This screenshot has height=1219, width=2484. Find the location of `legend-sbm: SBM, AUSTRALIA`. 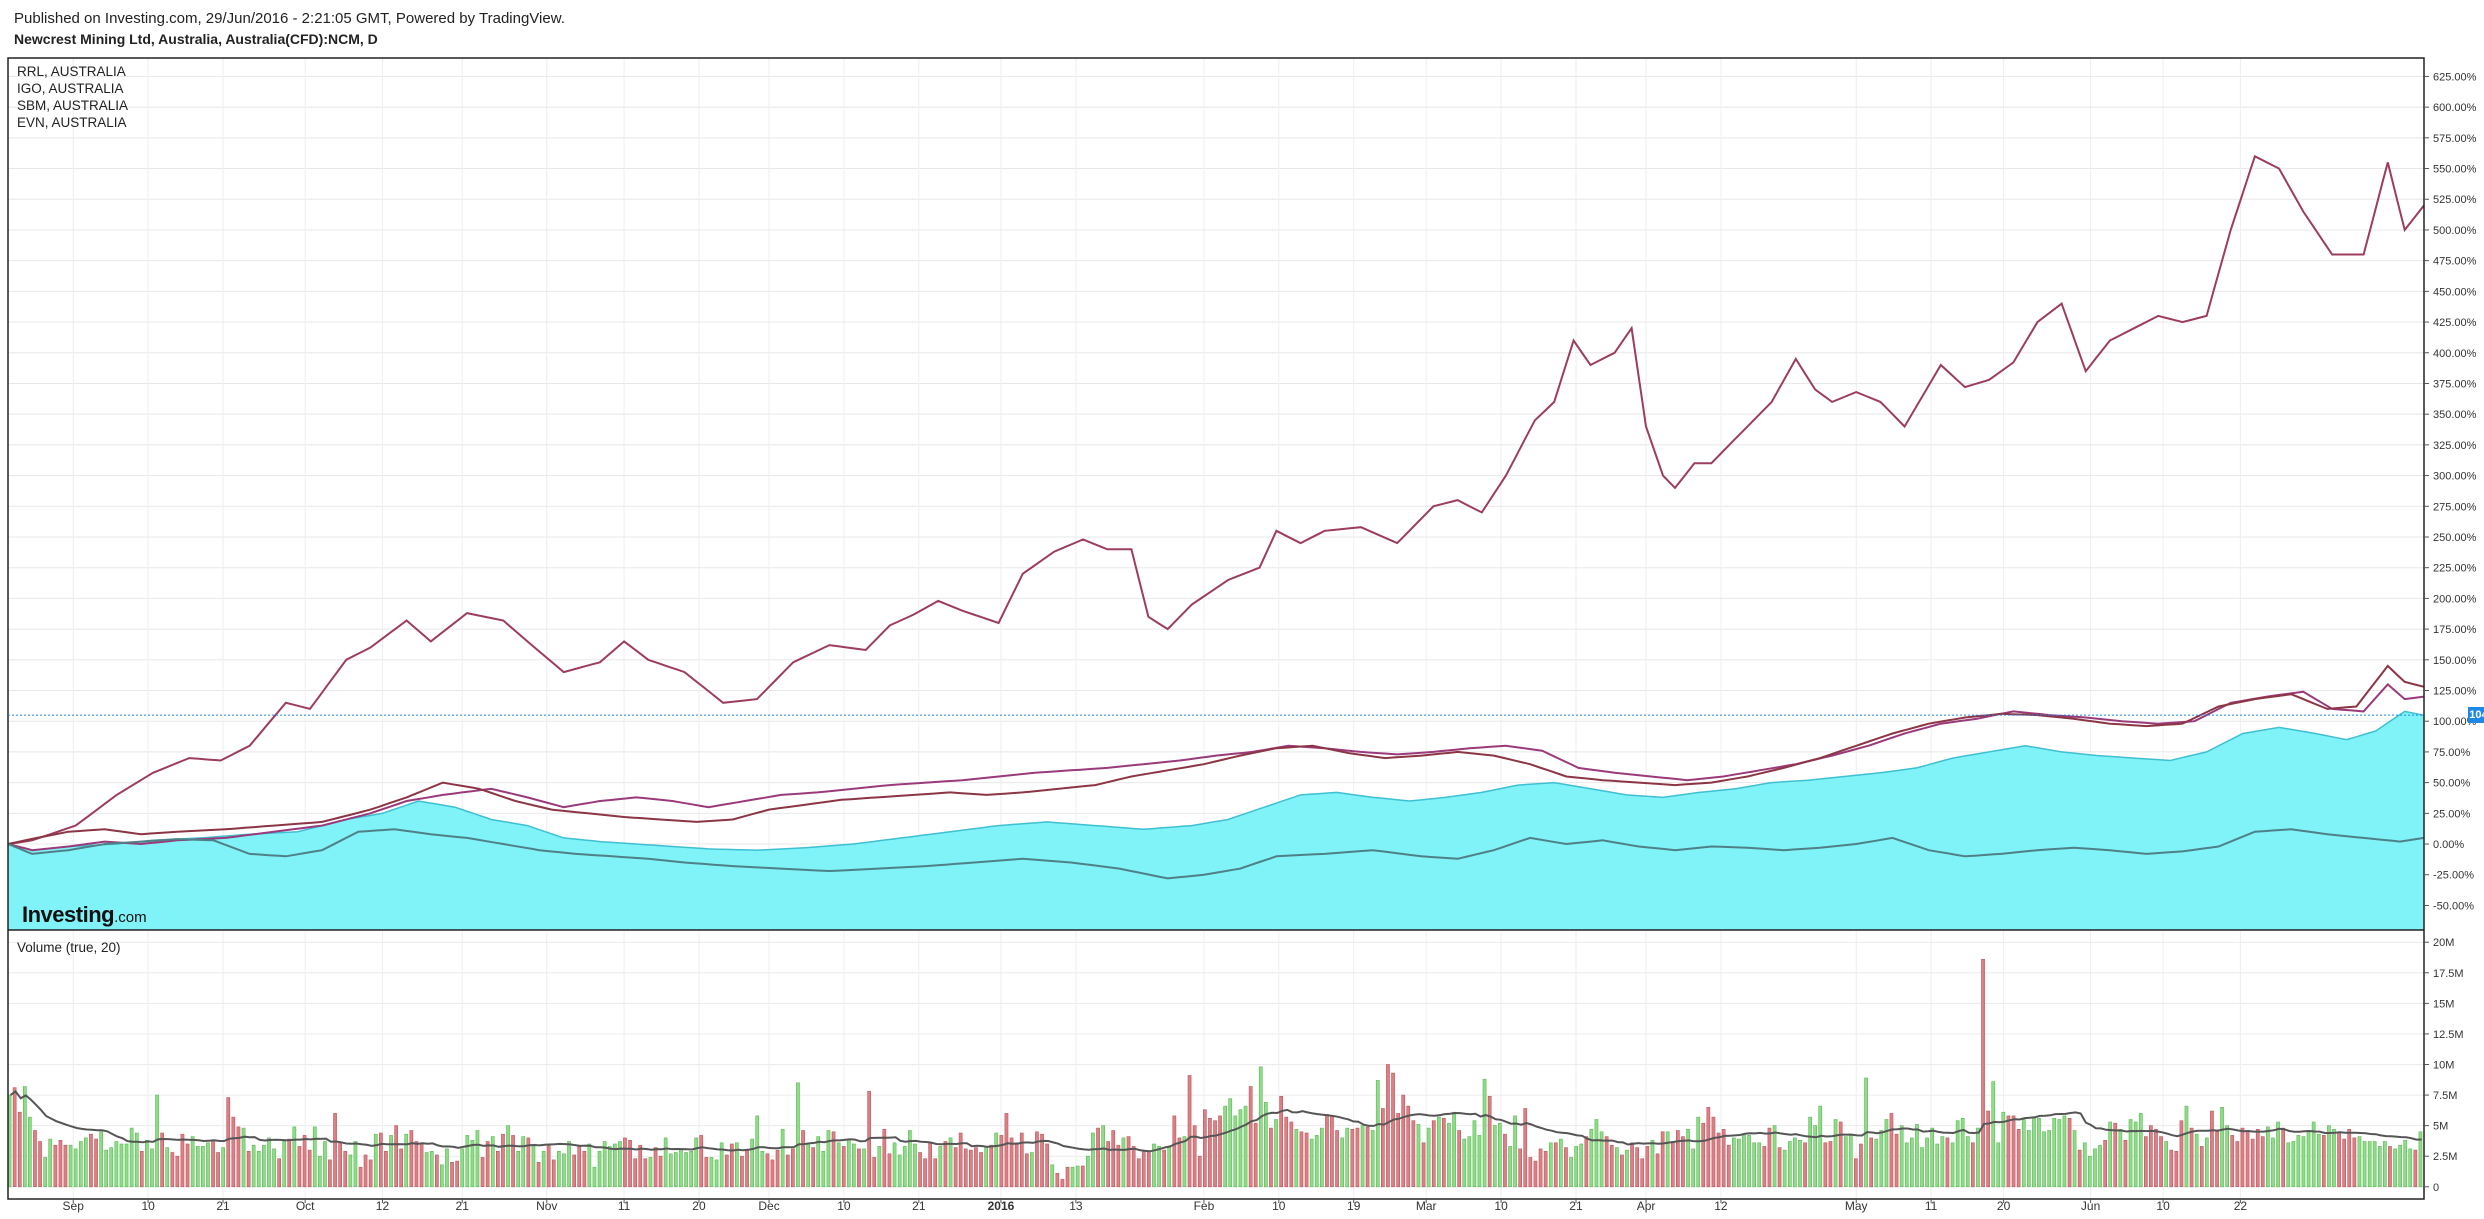

legend-sbm: SBM, AUSTRALIA is located at coordinates (73, 105).